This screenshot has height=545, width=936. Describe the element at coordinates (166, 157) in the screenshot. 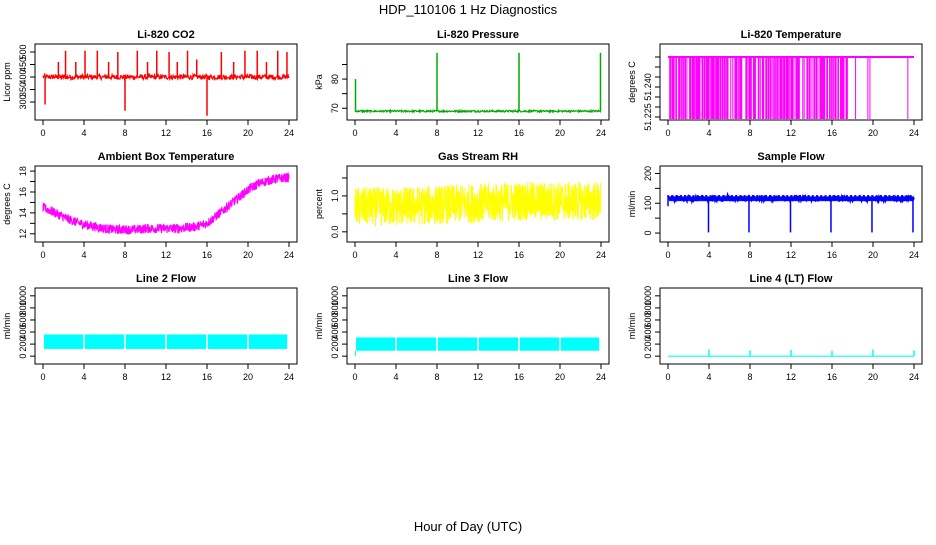

I see `panel-title: Ambient Box Temperature` at that location.